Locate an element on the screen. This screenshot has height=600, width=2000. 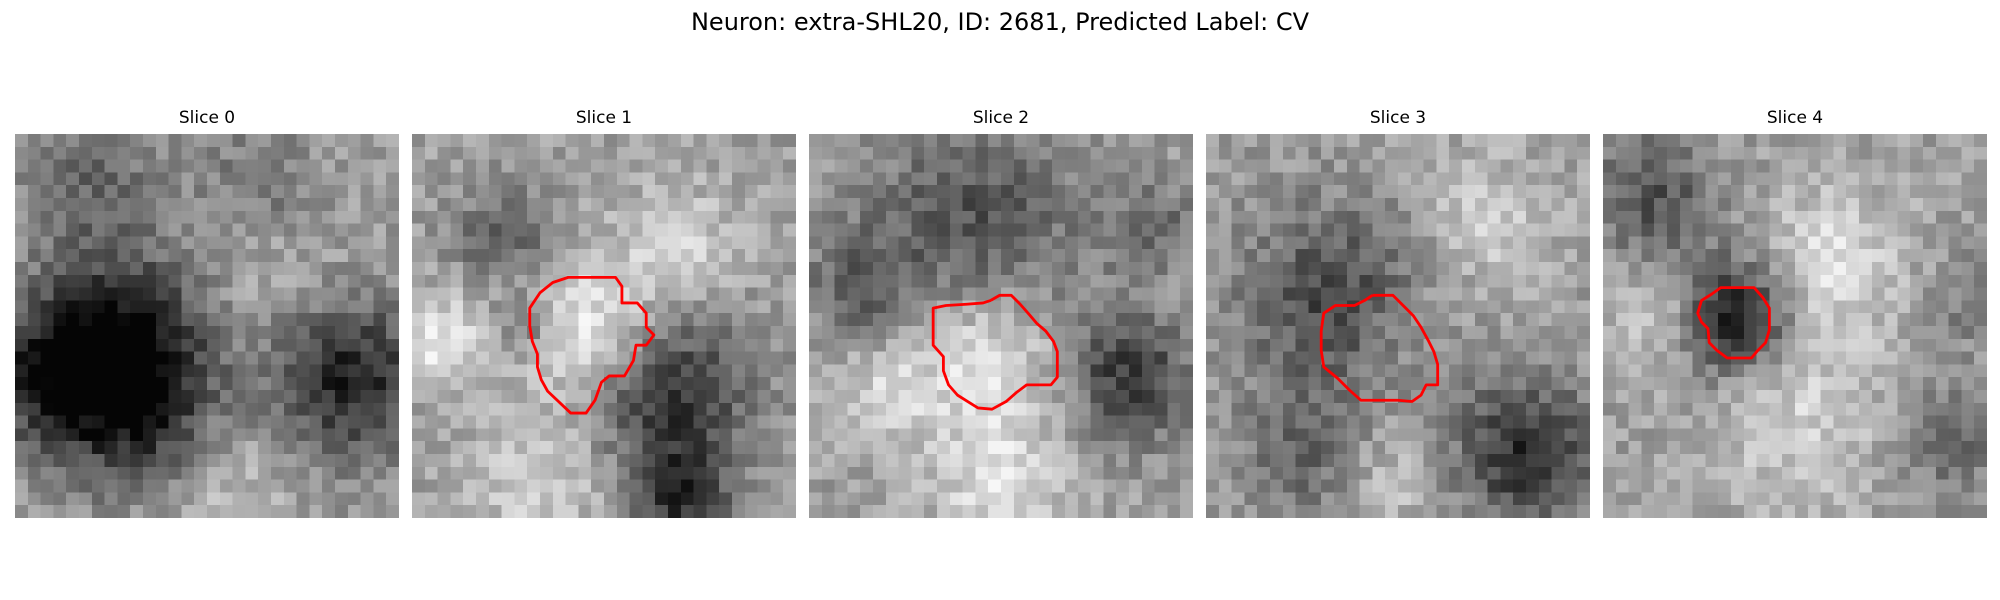
slice-panel-4: Slice 4 is located at coordinates (1795, 312).